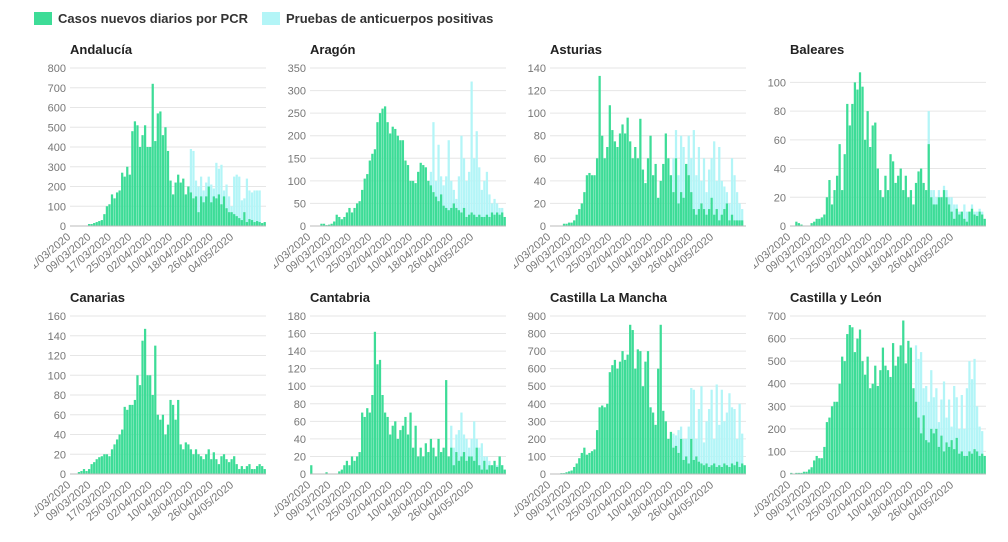 The width and height of the screenshot is (1008, 542). Describe the element at coordinates (57, 168) in the screenshot. I see `y-tick-label: 300` at that location.